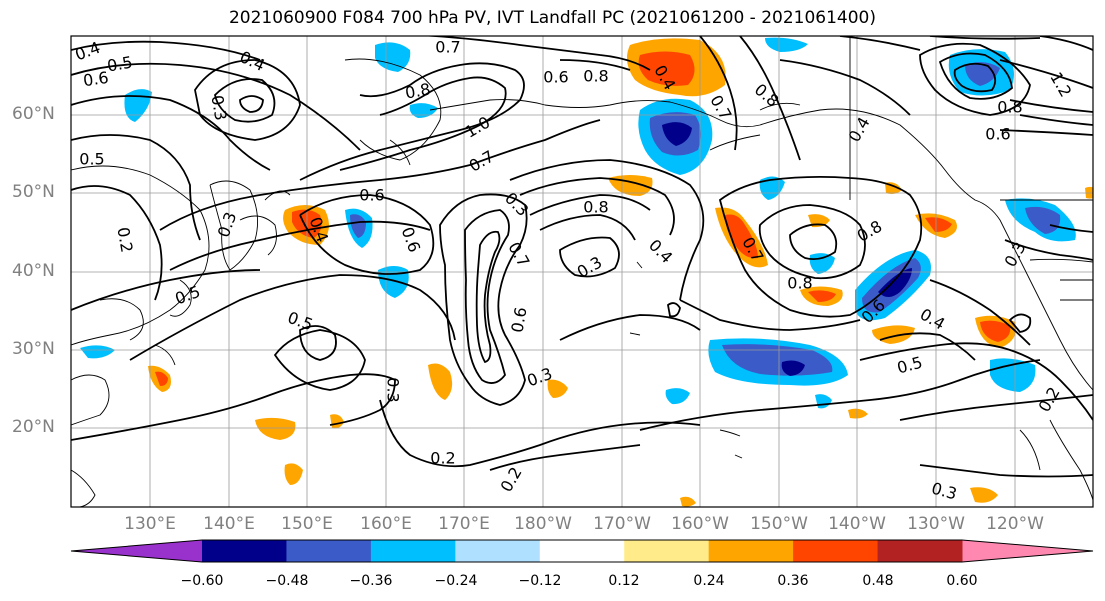 The height and width of the screenshot is (601, 1105). Describe the element at coordinates (464, 524) in the screenshot. I see `lon-label-170e: 170°E` at that location.